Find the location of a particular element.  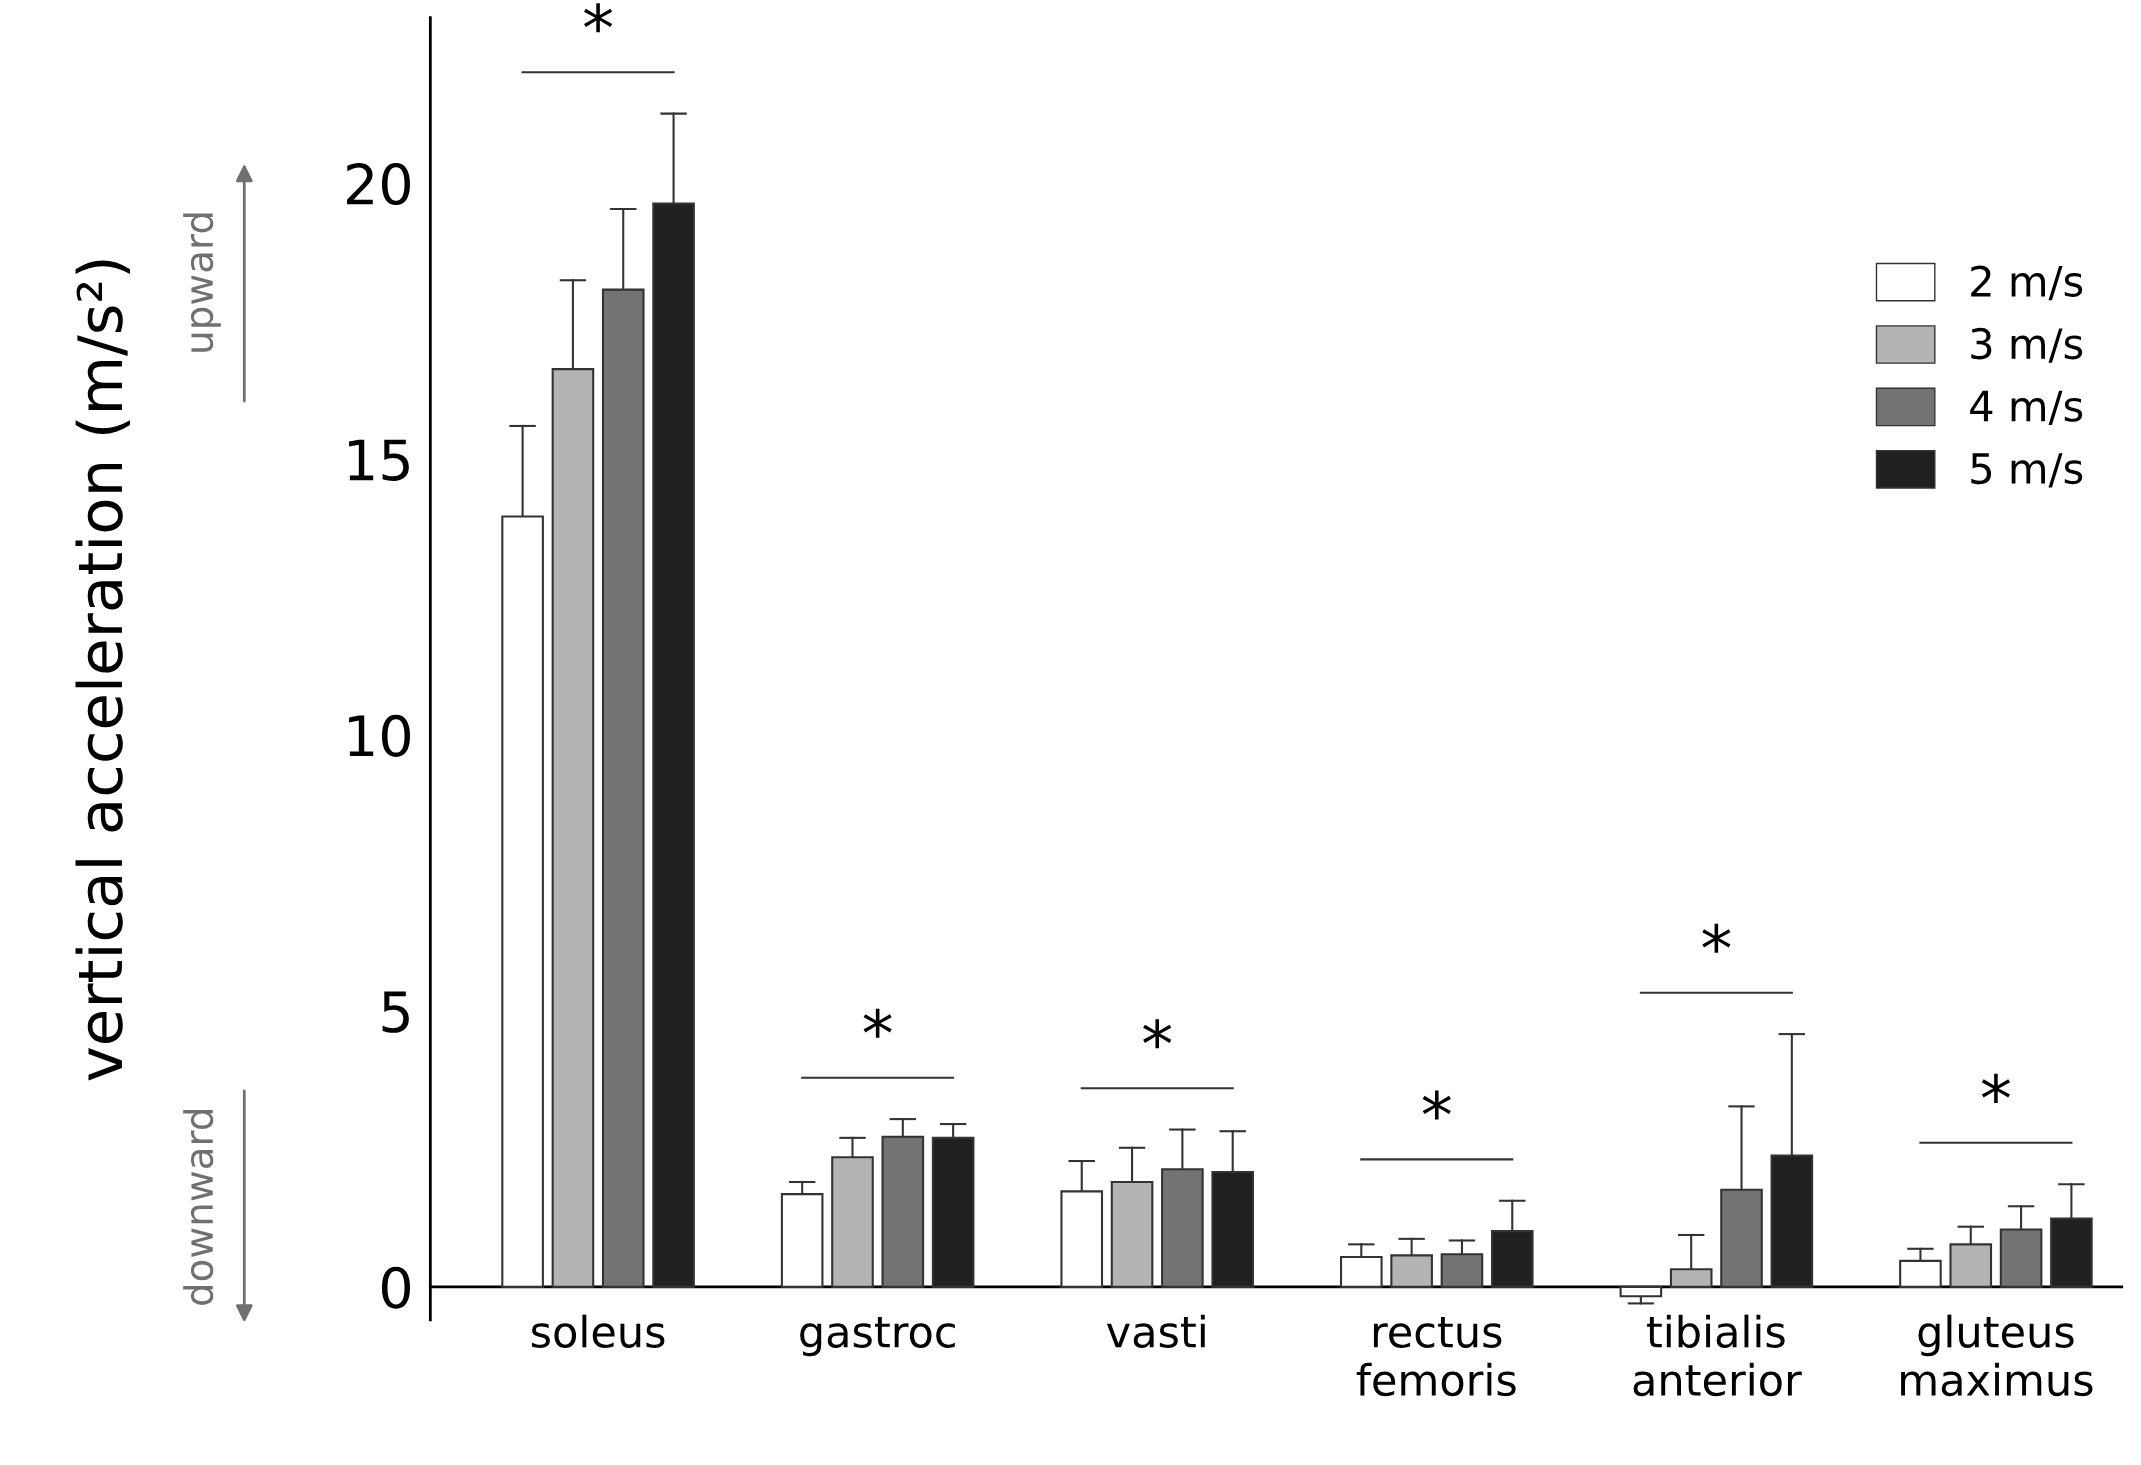

x-tick-label: gastroc is located at coordinates (877, 1337).